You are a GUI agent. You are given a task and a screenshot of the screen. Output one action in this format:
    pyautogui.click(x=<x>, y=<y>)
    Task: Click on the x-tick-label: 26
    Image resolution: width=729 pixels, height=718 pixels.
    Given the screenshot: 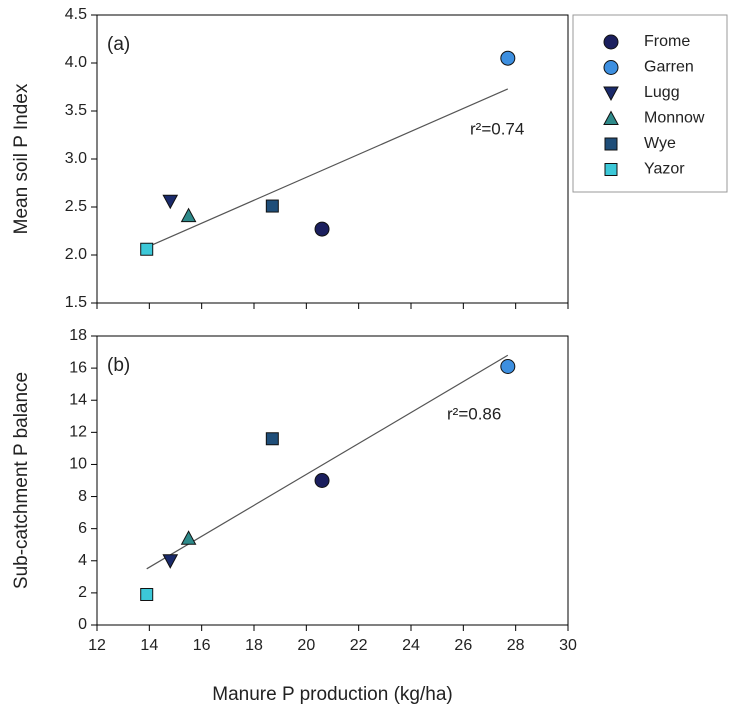 What is the action you would take?
    pyautogui.click(x=463, y=645)
    